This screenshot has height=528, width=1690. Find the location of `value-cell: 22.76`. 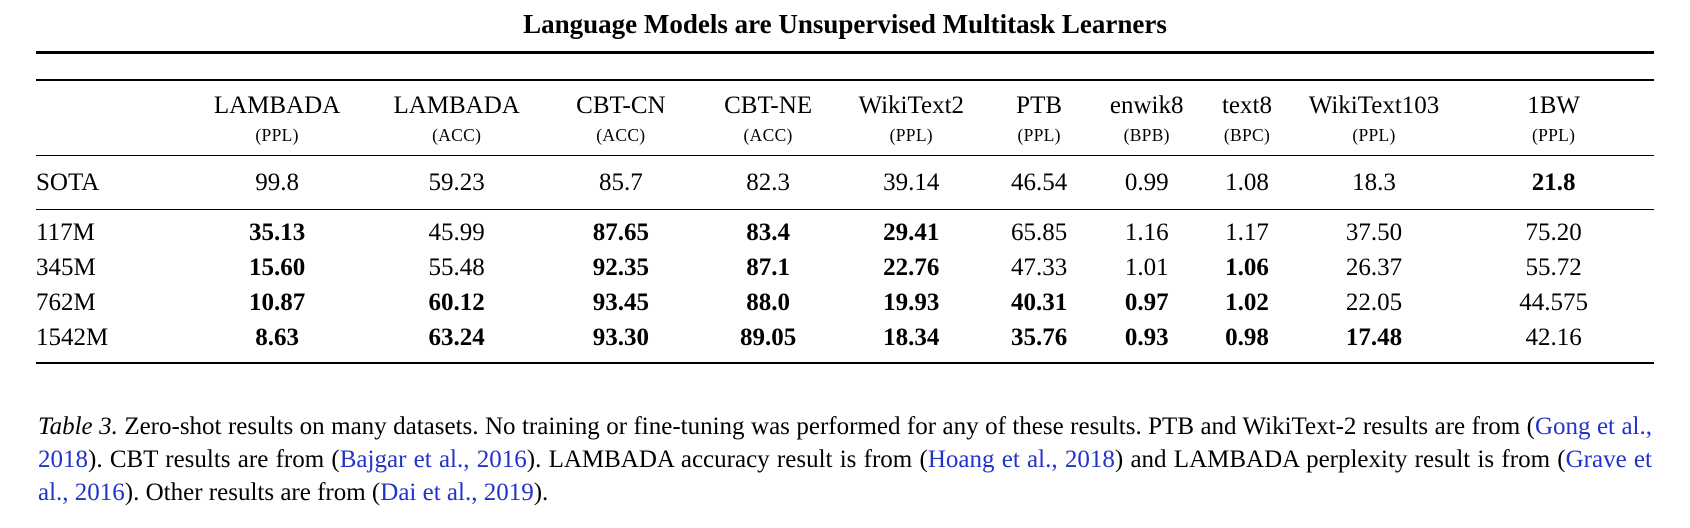

value-cell: 22.76 is located at coordinates (911, 267).